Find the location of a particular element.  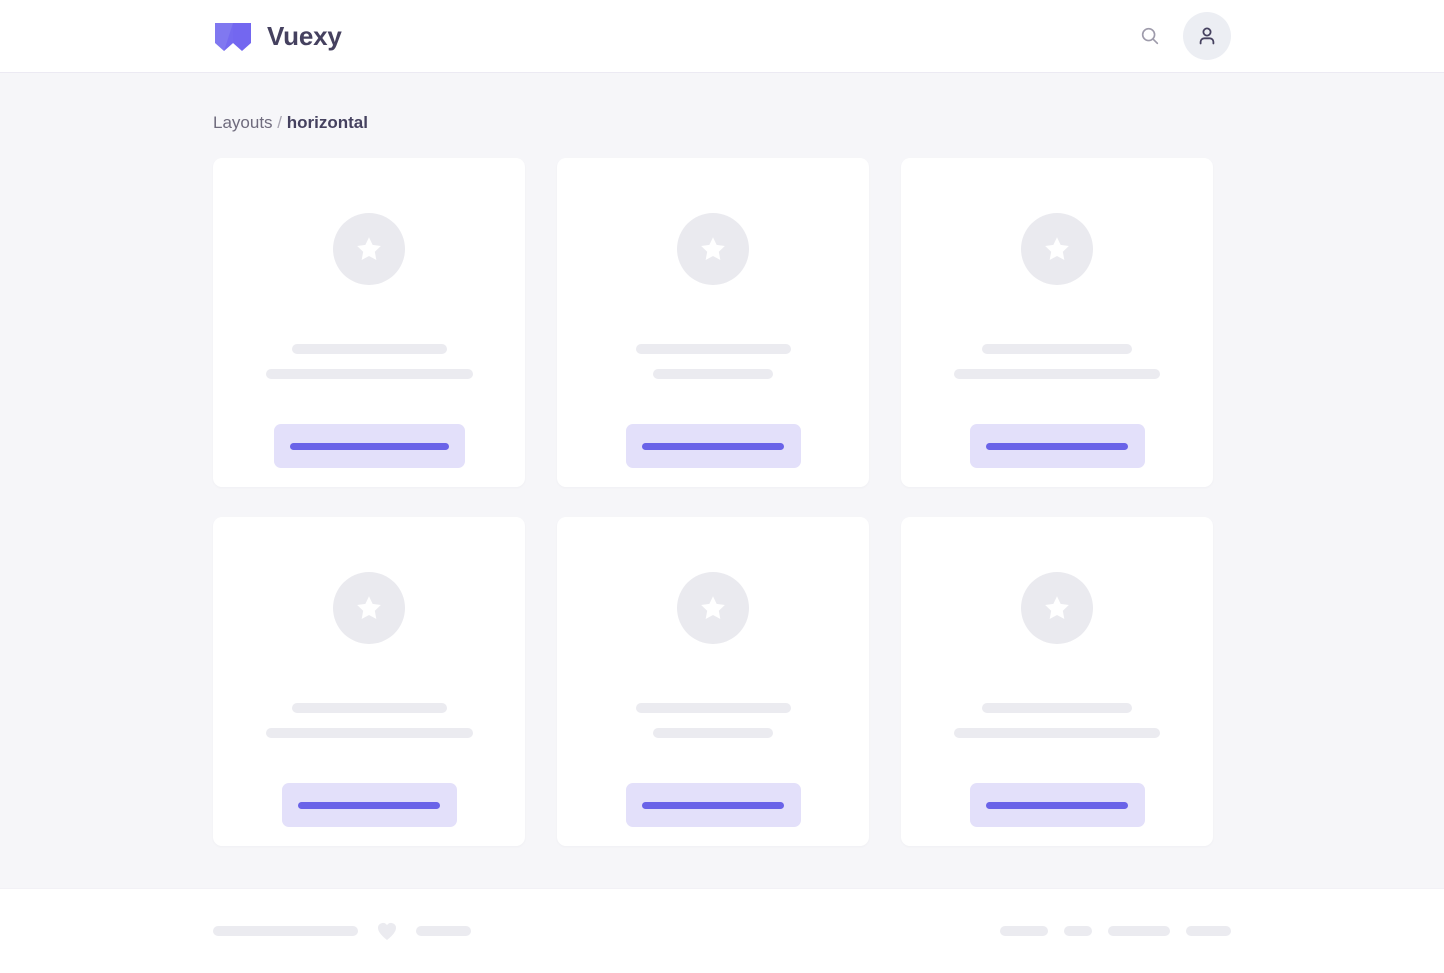

header-actions is located at coordinates (1183, 36).